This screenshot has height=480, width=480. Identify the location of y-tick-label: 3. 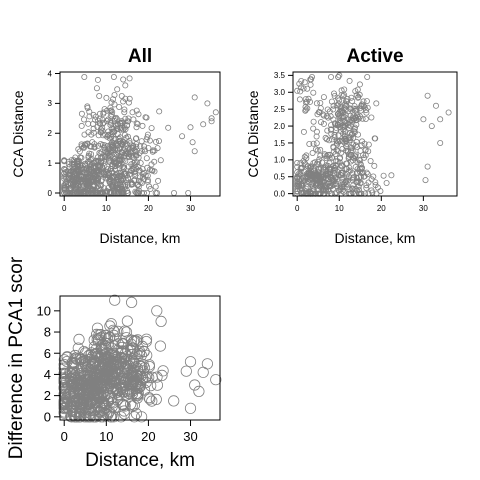
(50, 103).